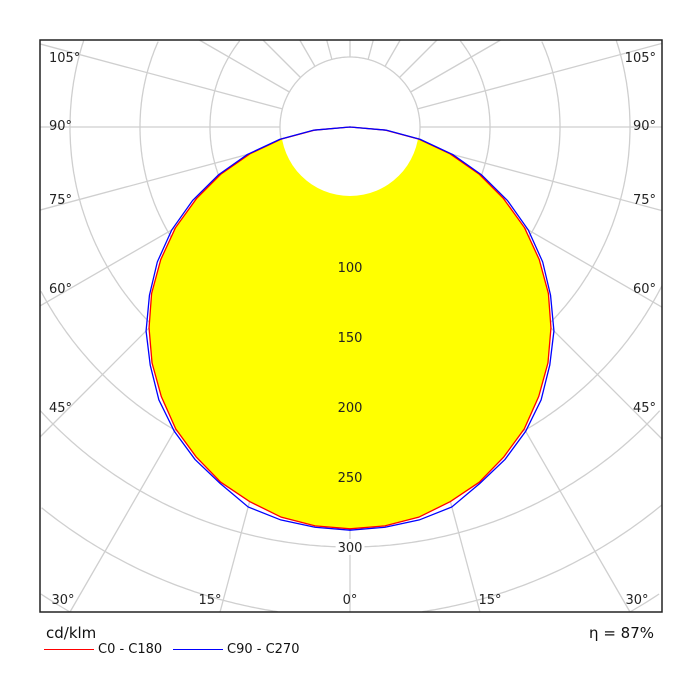  I want to click on legend-item-c90: C90 - C270, so click(236, 649).